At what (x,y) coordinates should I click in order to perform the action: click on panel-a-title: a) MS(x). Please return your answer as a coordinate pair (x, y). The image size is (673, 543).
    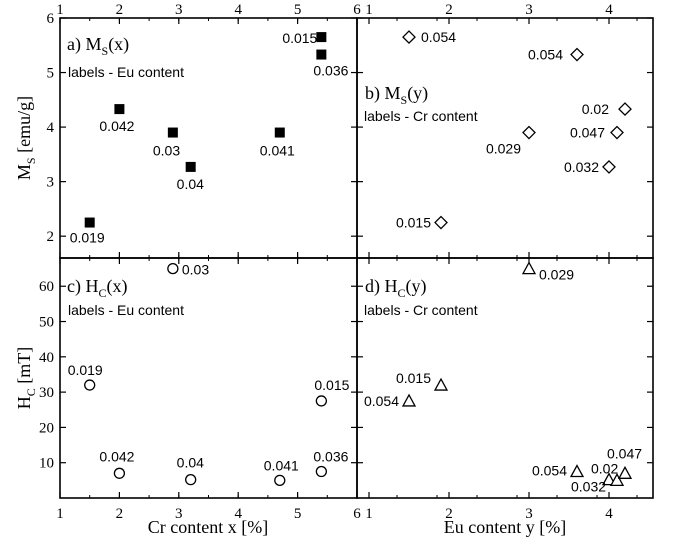
    Looking at the image, I should click on (98, 46).